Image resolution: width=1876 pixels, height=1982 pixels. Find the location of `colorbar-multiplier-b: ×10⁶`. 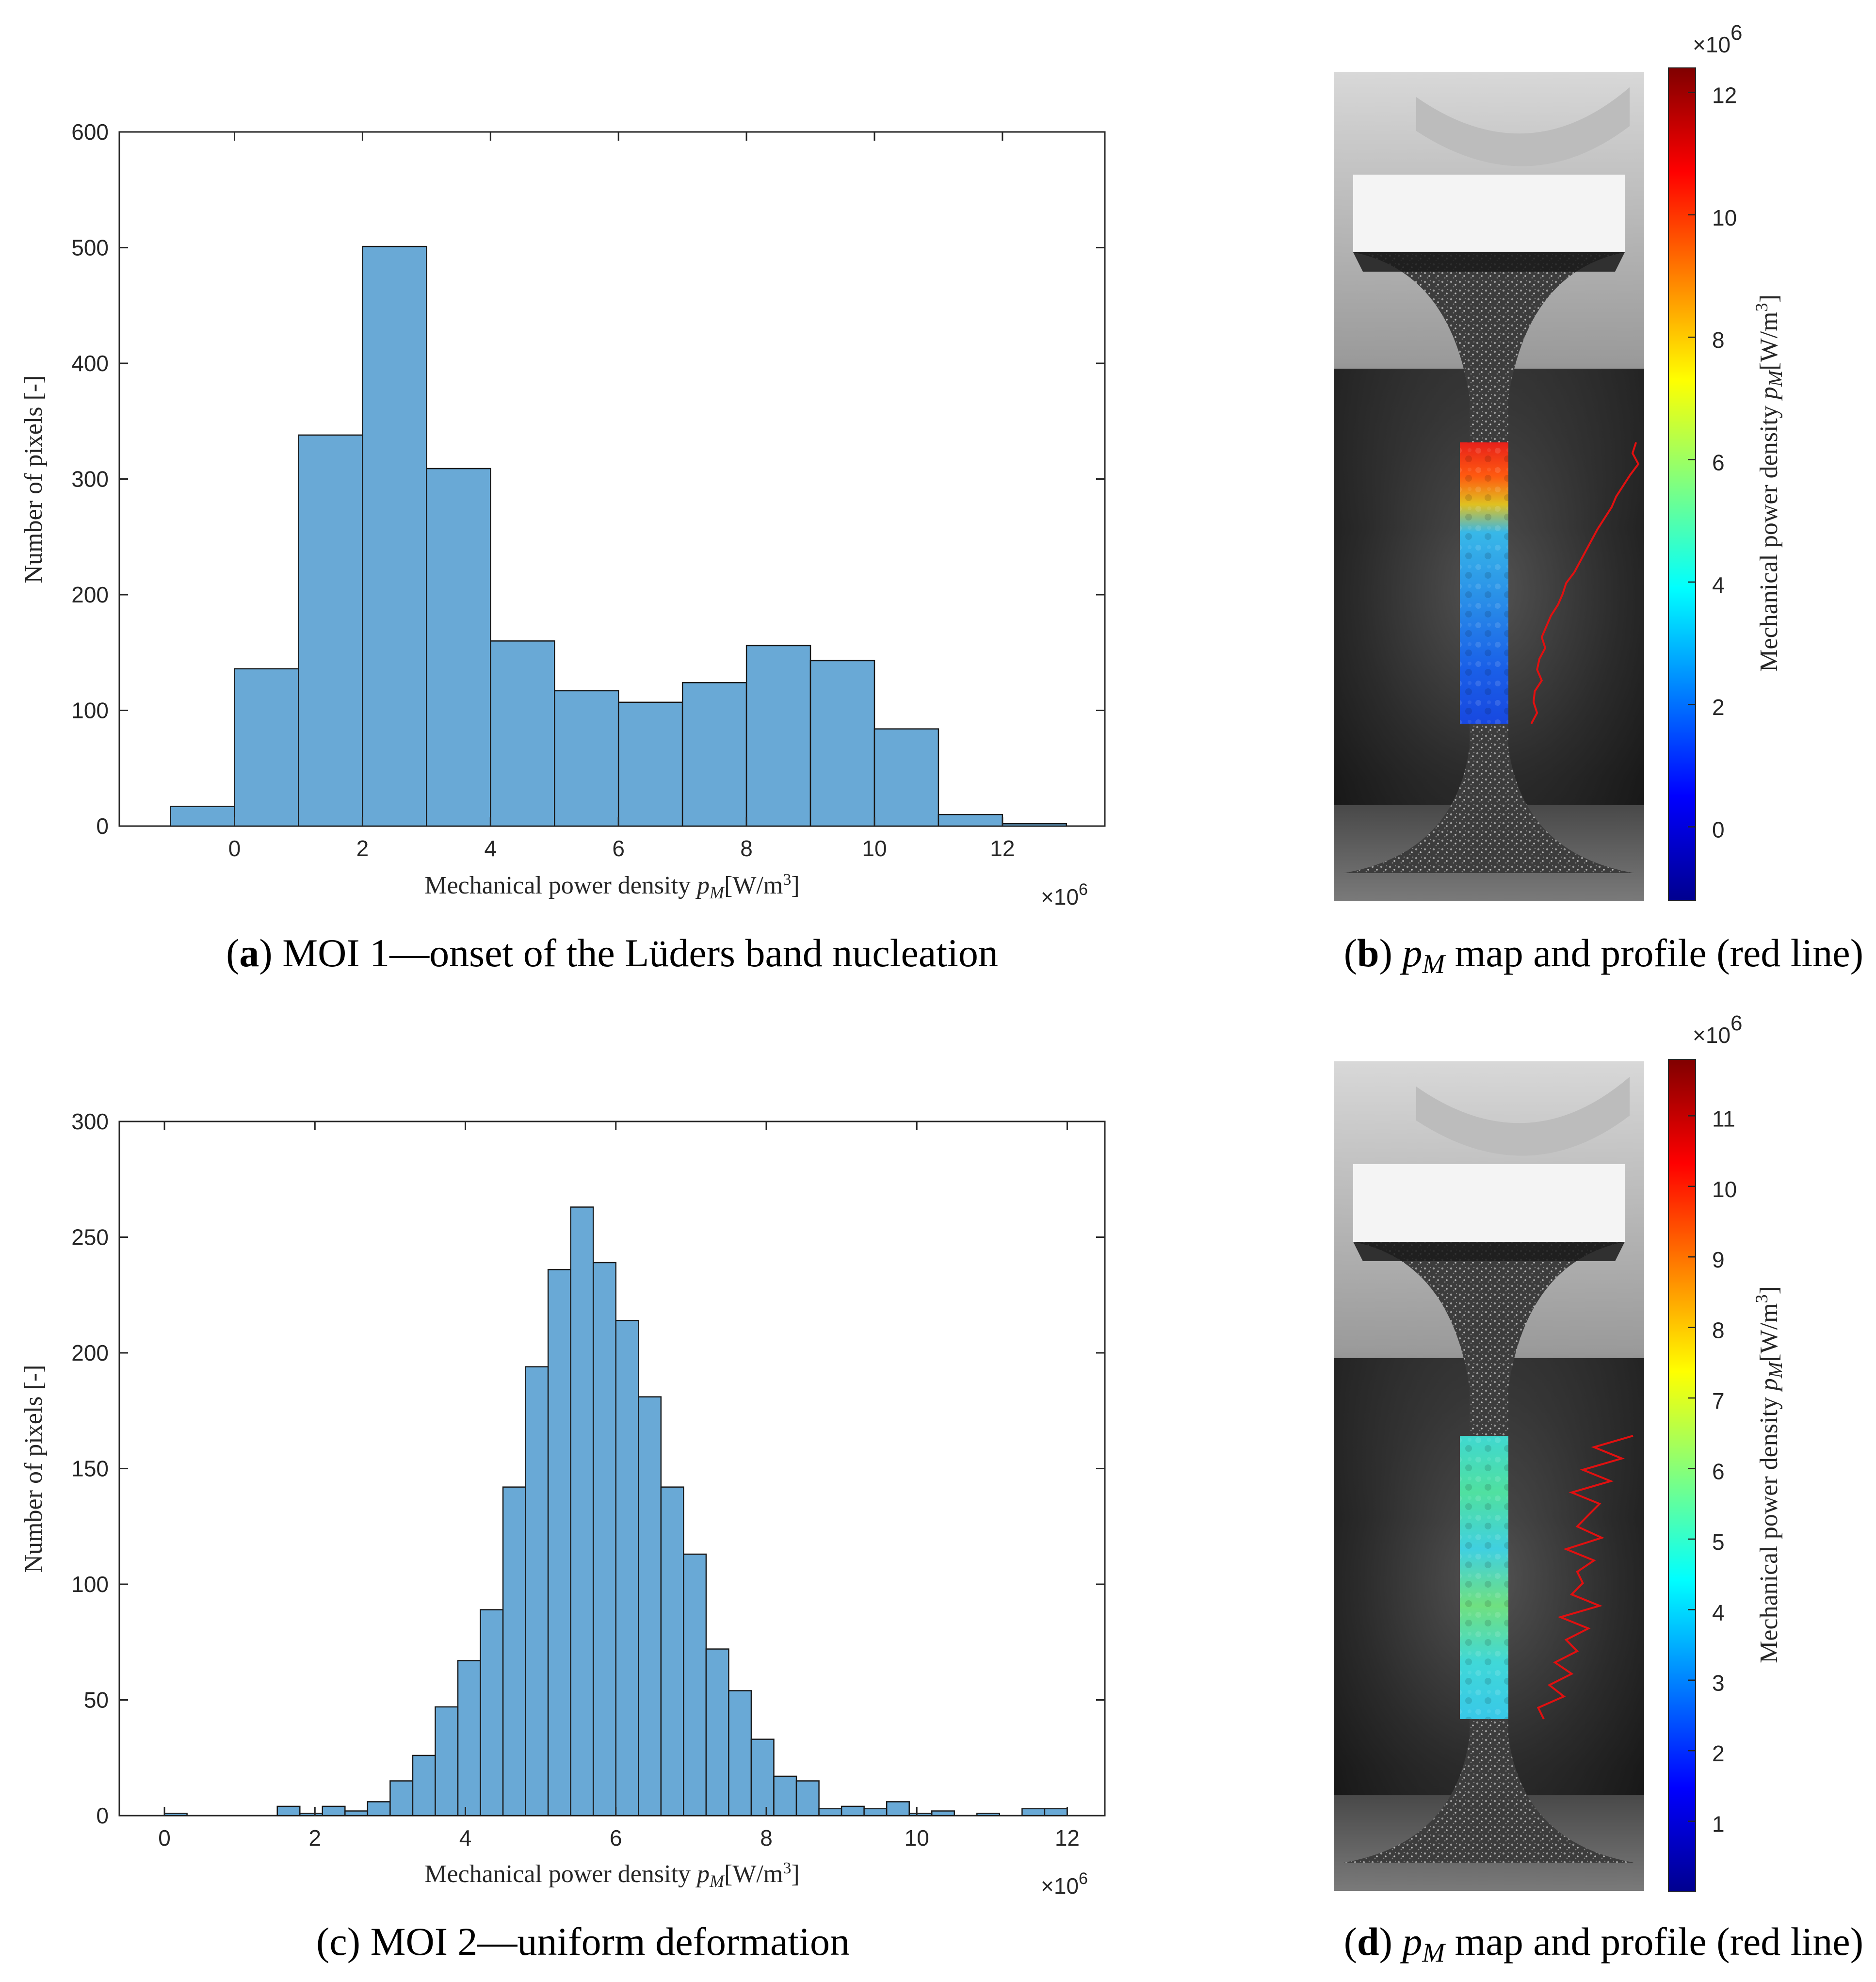

colorbar-multiplier-b: ×10⁶ is located at coordinates (1718, 39).